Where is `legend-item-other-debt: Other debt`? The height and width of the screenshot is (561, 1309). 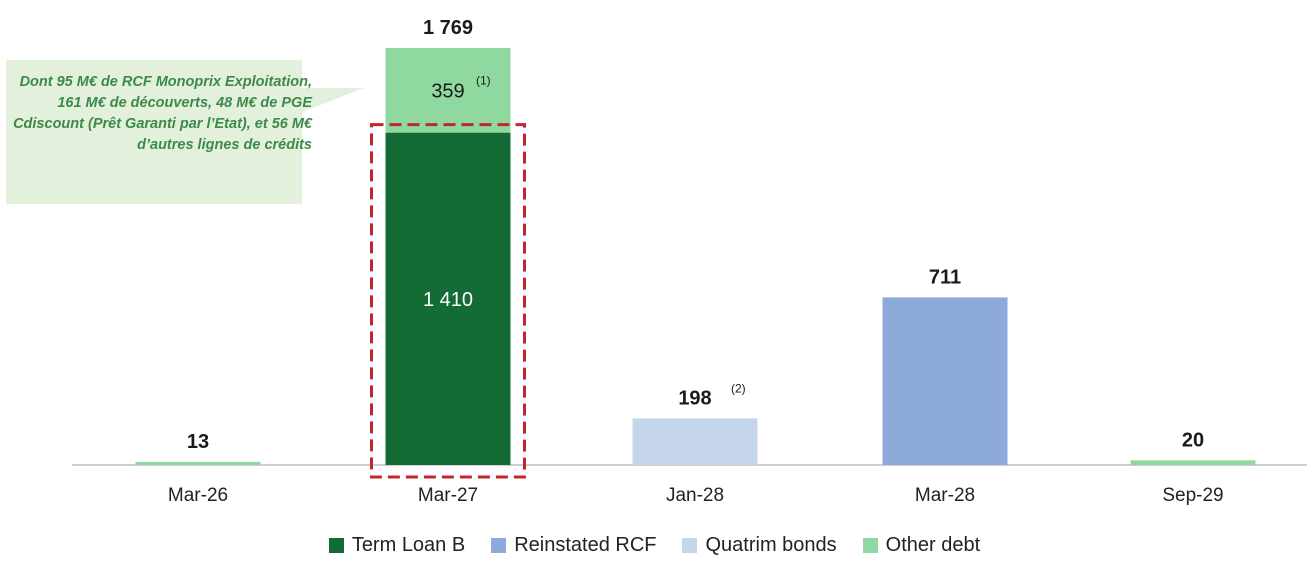
legend-item-other-debt: Other debt is located at coordinates (921, 545).